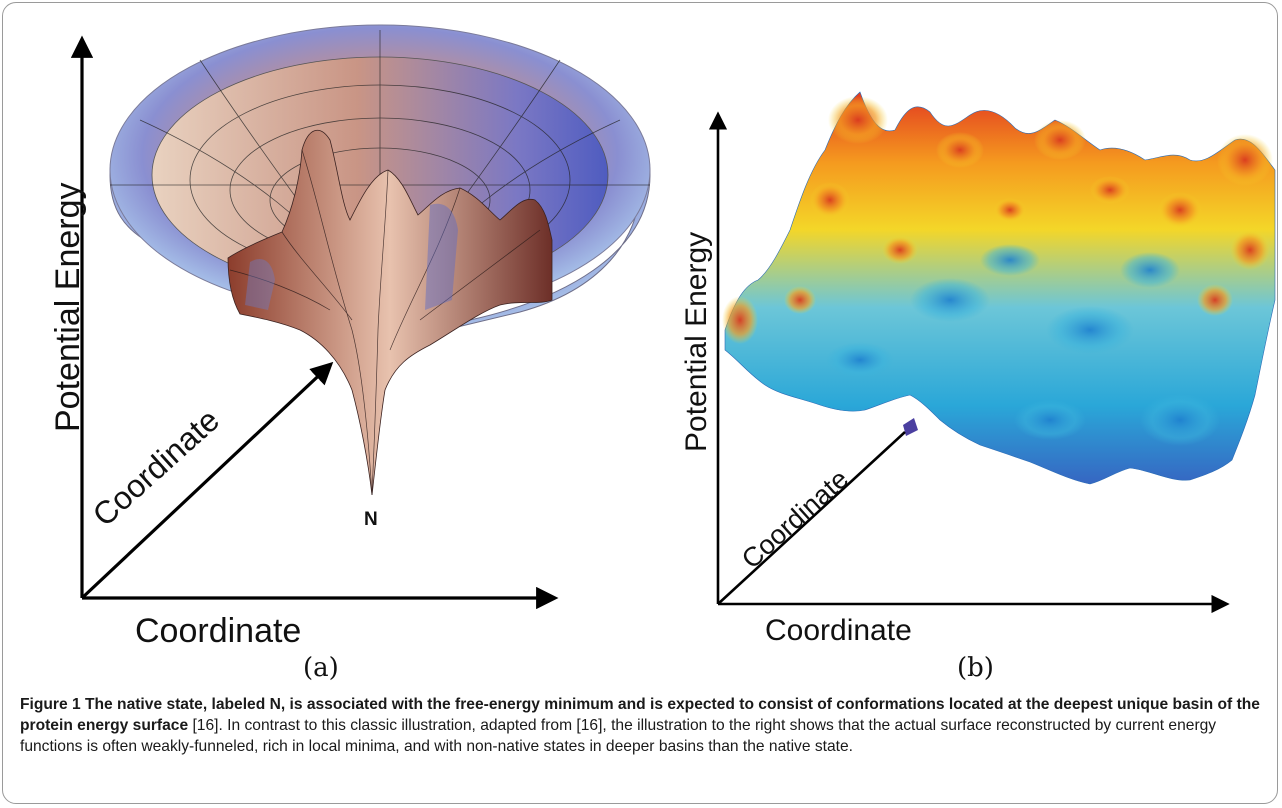 This screenshot has height=808, width=1282. Describe the element at coordinates (68, 308) in the screenshot. I see `y-axis-label-a: Potential Energy` at that location.